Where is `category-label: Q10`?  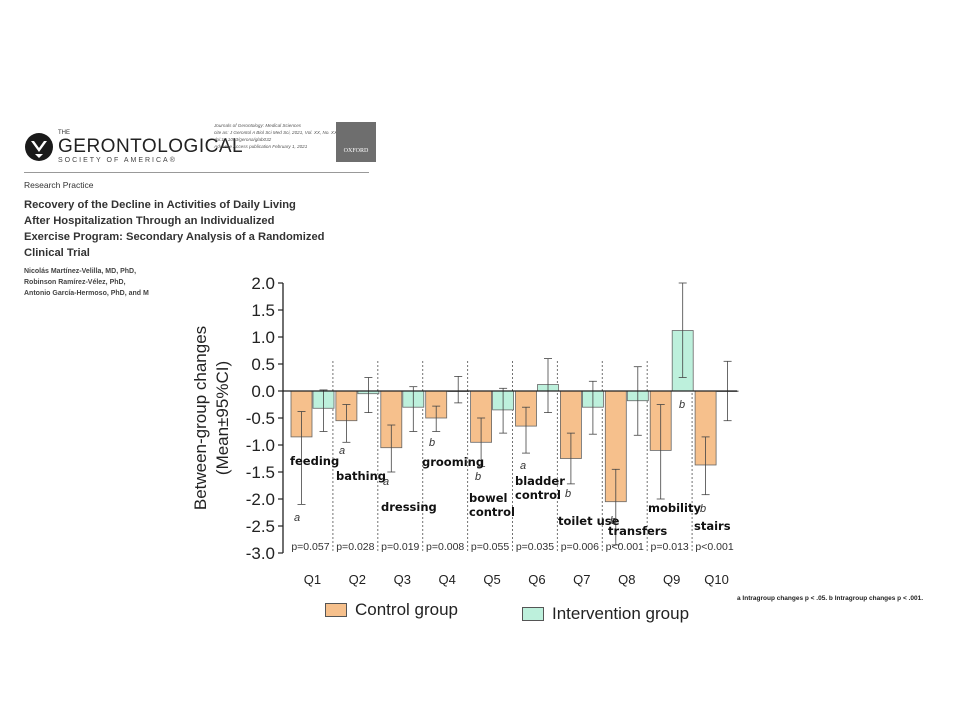 category-label: Q10 is located at coordinates (716, 579).